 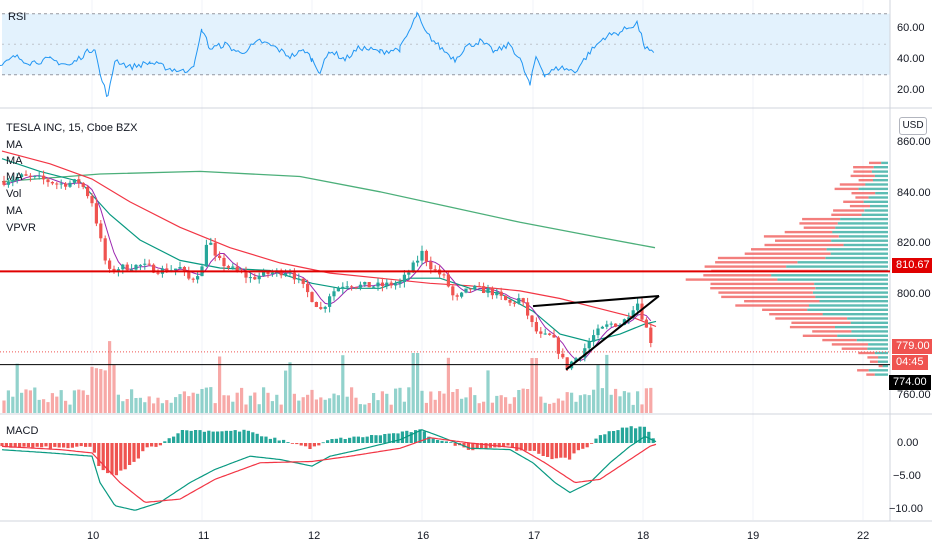 What do you see at coordinates (21, 228) in the screenshot?
I see `indicator-vpvr: VPVR` at bounding box center [21, 228].